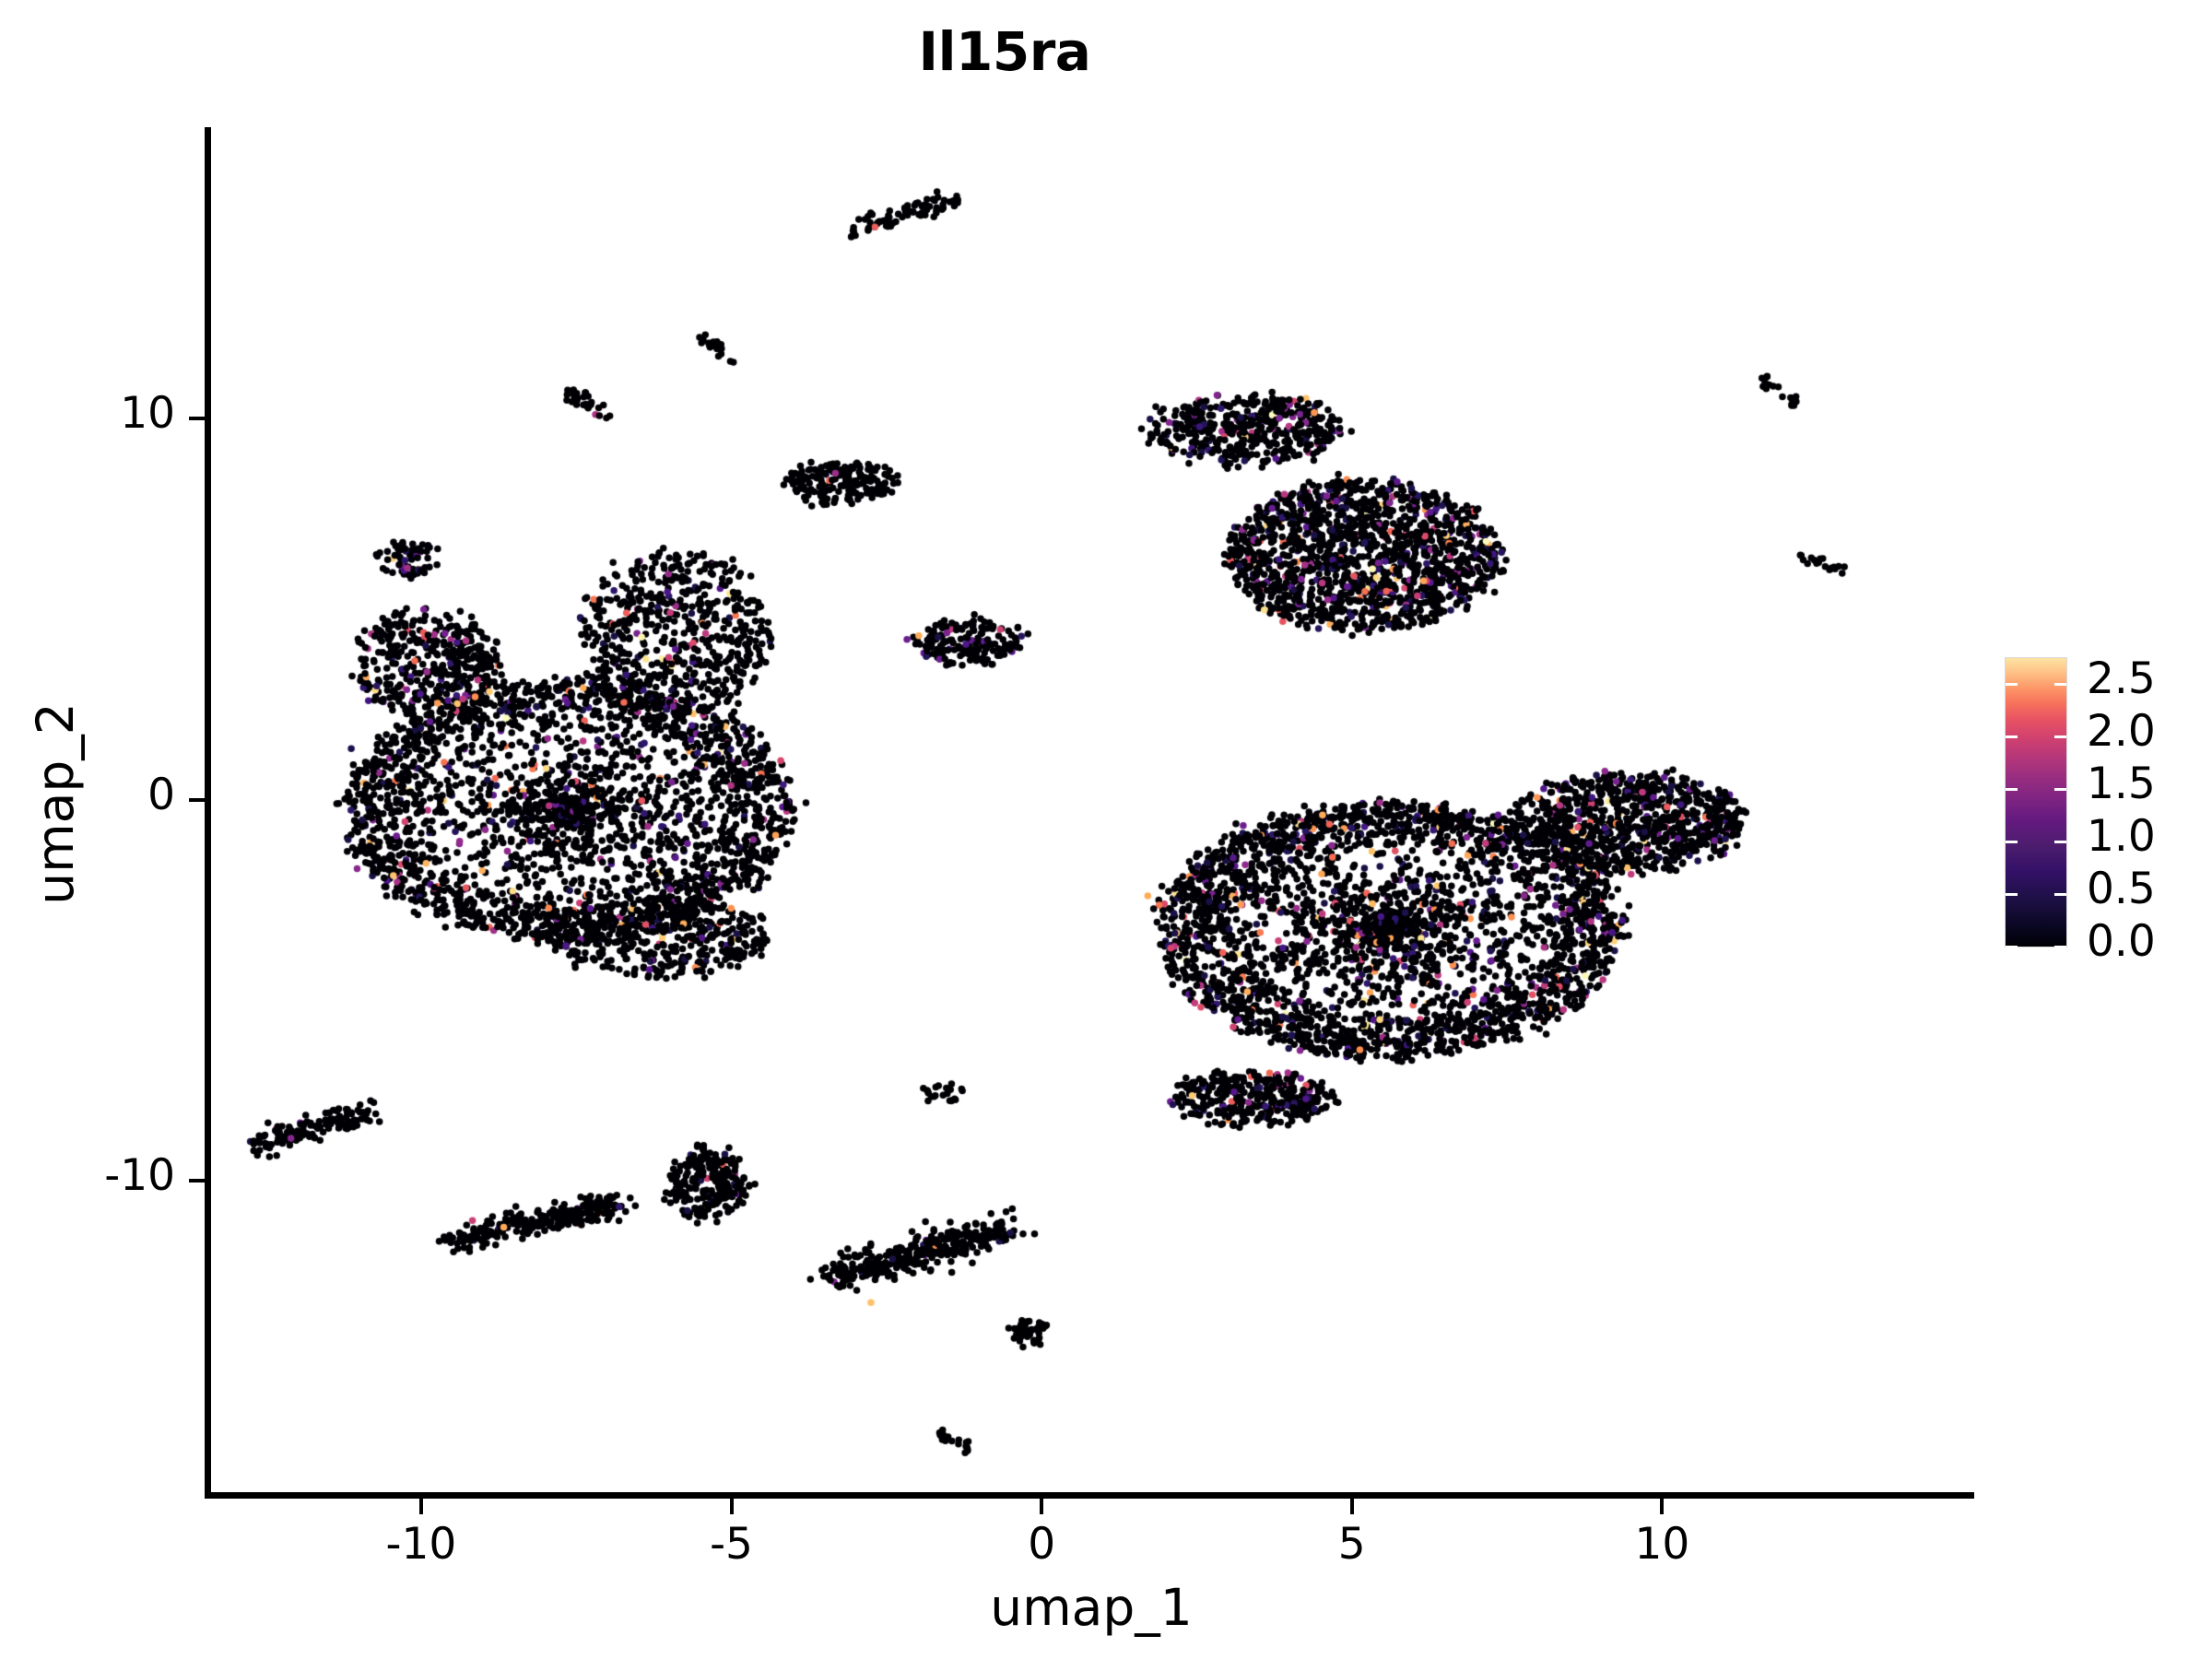  I want to click on colorbar-tick-label: 1.0, so click(2121, 837).